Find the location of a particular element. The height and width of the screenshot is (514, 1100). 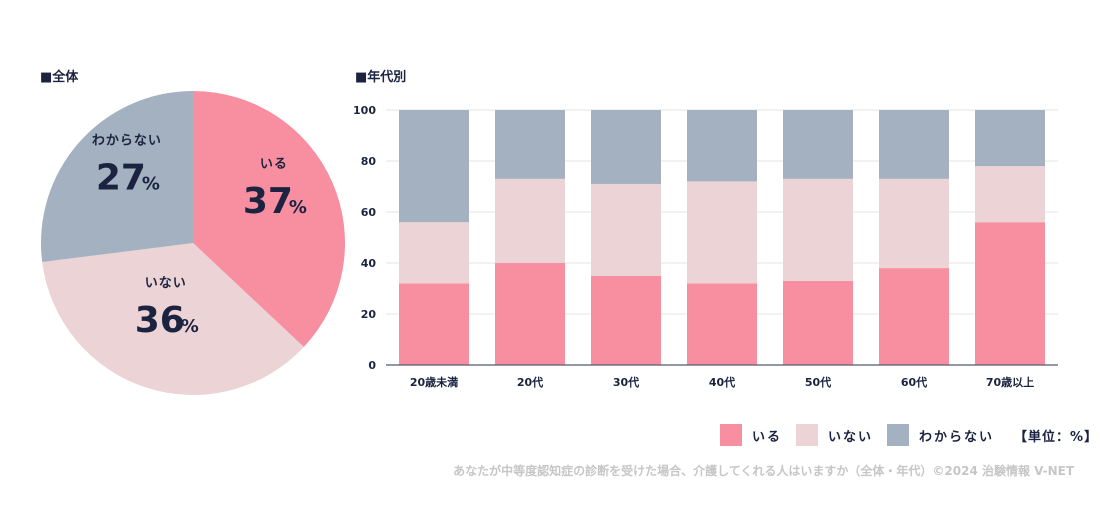

legend-swatch-wakaranai is located at coordinates (898, 435).